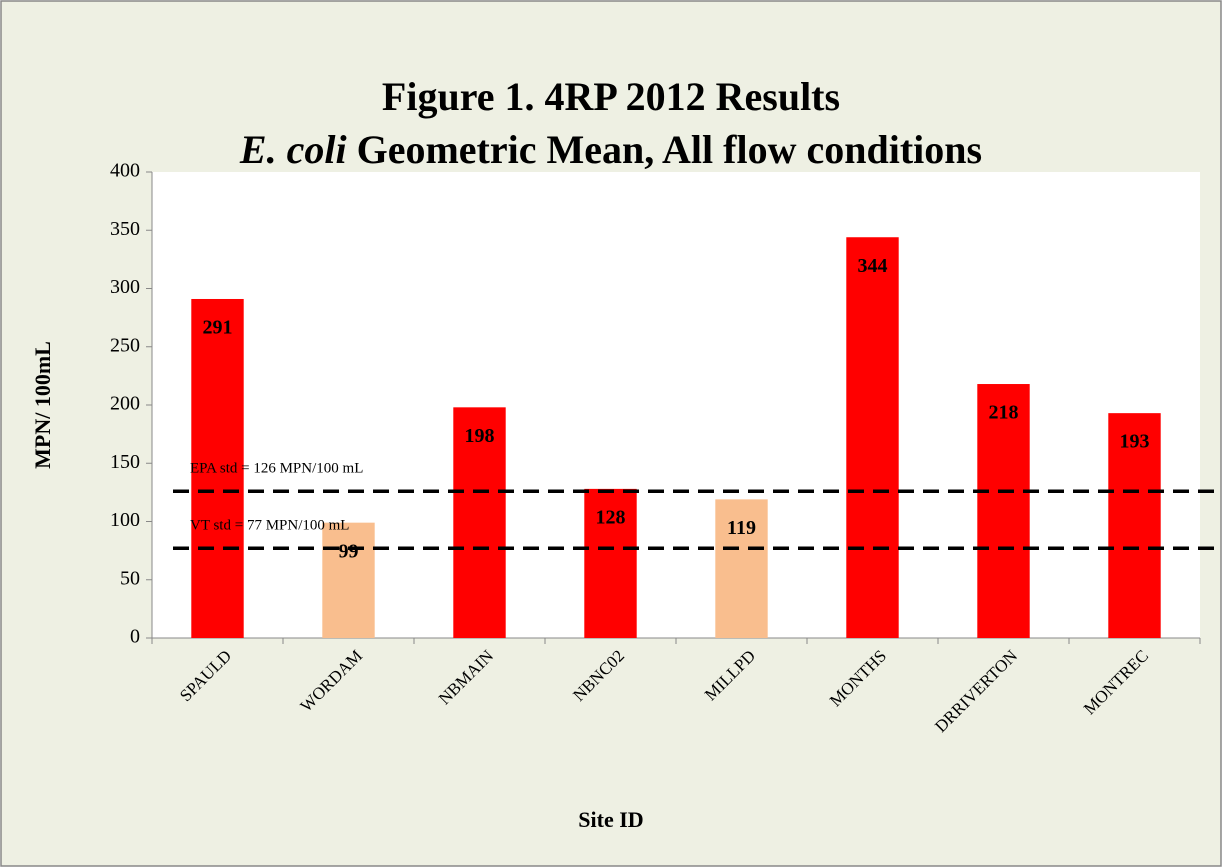 Image resolution: width=1222 pixels, height=867 pixels. What do you see at coordinates (610, 819) in the screenshot?
I see `x-axis-label: Site ID` at bounding box center [610, 819].